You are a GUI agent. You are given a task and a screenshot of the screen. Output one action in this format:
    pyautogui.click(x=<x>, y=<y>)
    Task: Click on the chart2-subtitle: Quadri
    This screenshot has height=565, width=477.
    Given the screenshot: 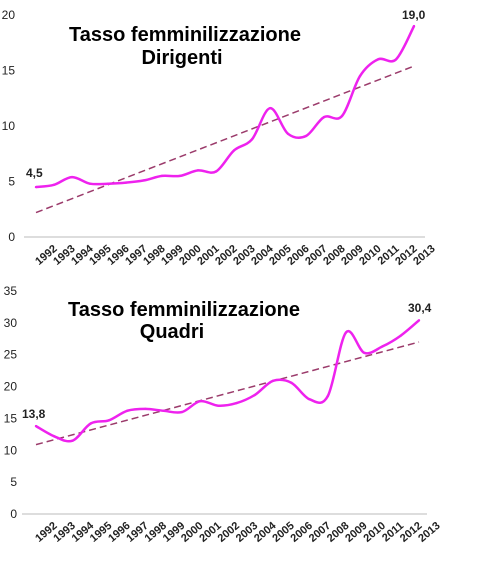 What is the action you would take?
    pyautogui.click(x=172, y=332)
    